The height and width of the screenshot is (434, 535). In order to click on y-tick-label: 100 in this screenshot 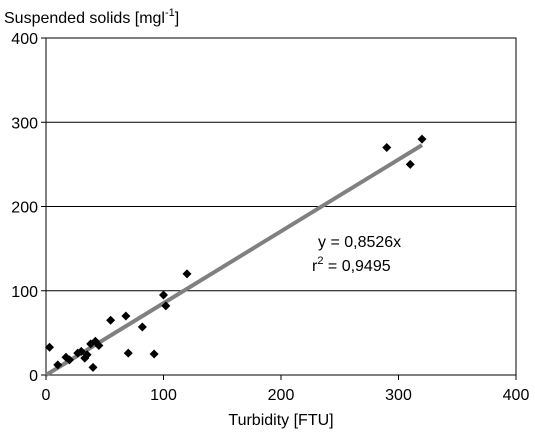, I will do `click(24, 292)`.